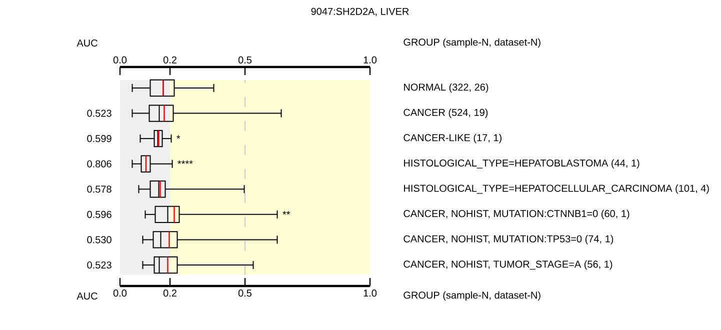  I want to click on text: 0.596, so click(99, 214).